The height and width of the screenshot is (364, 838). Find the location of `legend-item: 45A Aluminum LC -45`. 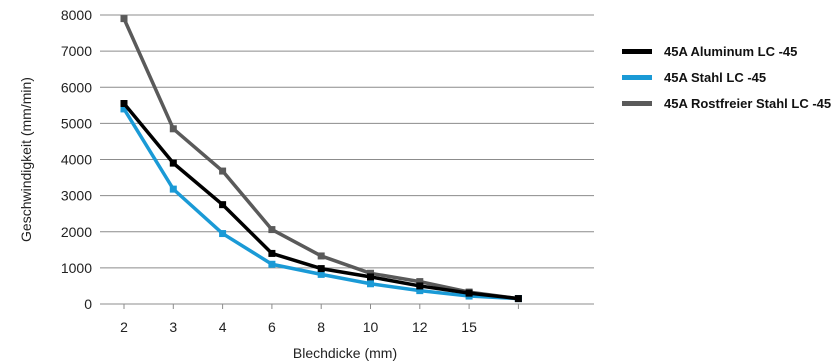

legend-item: 45A Aluminum LC -45 is located at coordinates (726, 51).